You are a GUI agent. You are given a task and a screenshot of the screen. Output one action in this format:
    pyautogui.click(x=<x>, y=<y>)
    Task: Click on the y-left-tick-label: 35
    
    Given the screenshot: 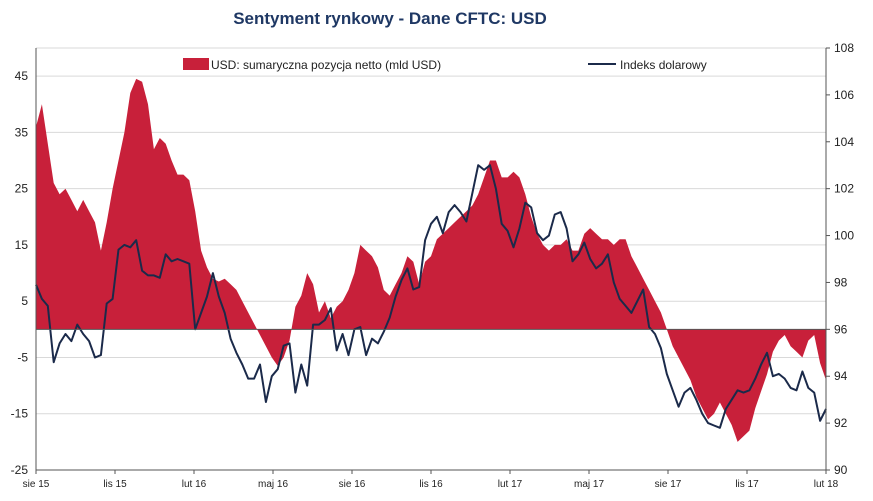 What is the action you would take?
    pyautogui.click(x=22, y=132)
    